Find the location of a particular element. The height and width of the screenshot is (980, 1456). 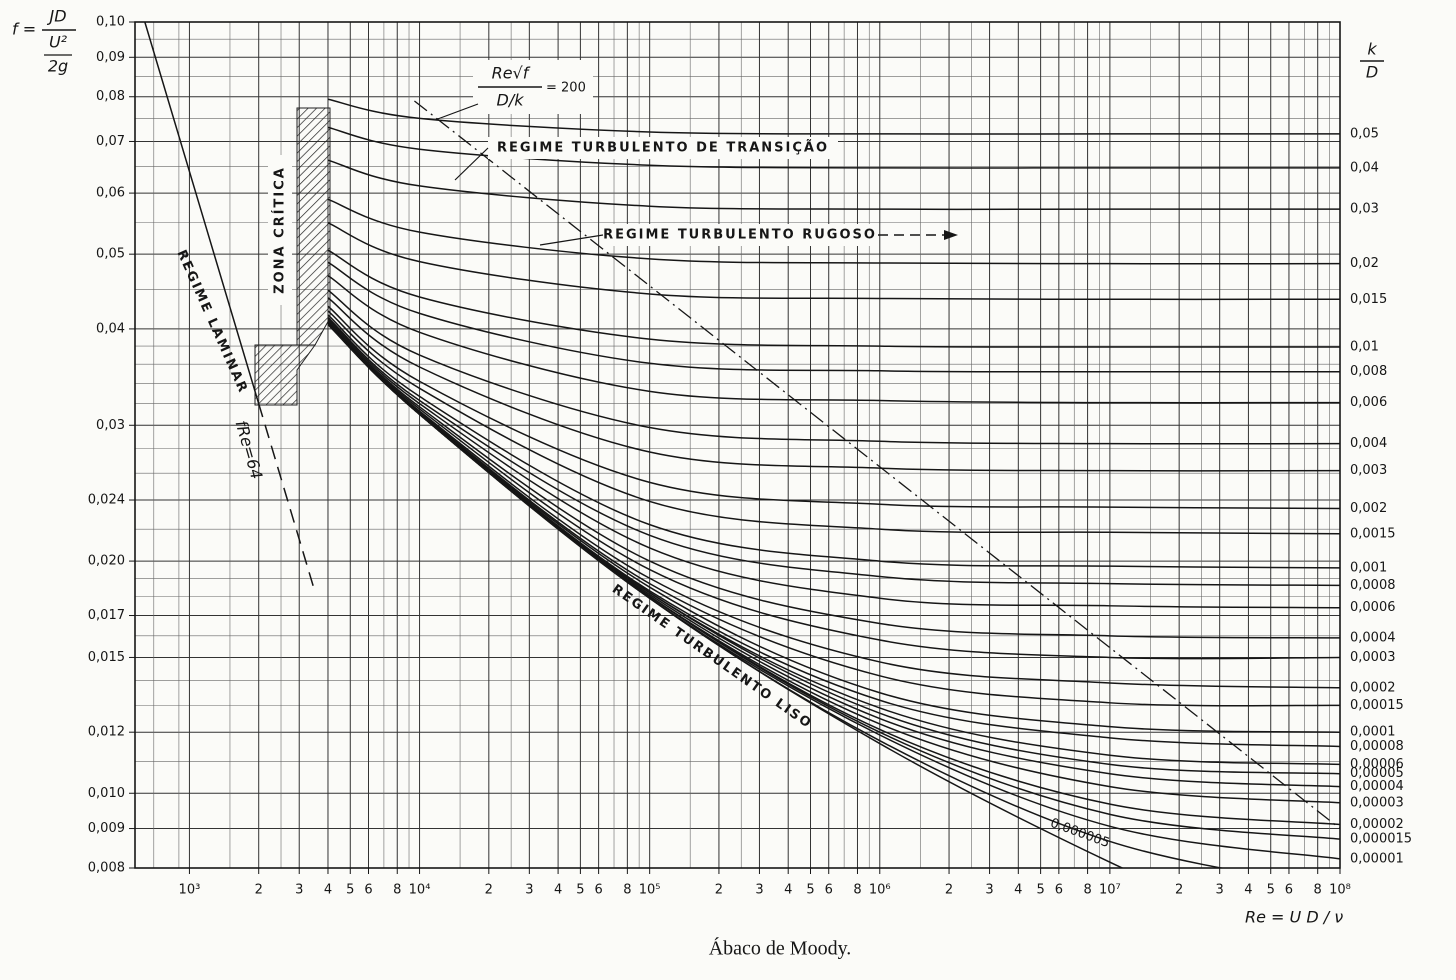

x-tick-label: 10⁸ is located at coordinates (1340, 890).